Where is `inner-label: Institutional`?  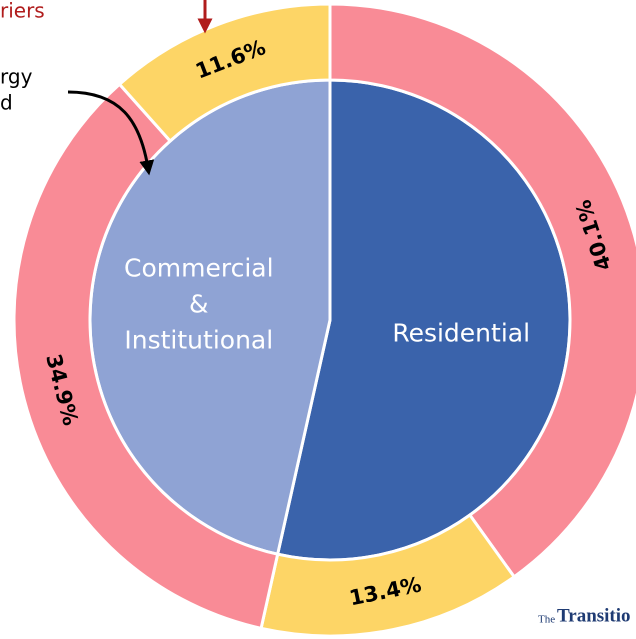
inner-label: Institutional is located at coordinates (198, 340).